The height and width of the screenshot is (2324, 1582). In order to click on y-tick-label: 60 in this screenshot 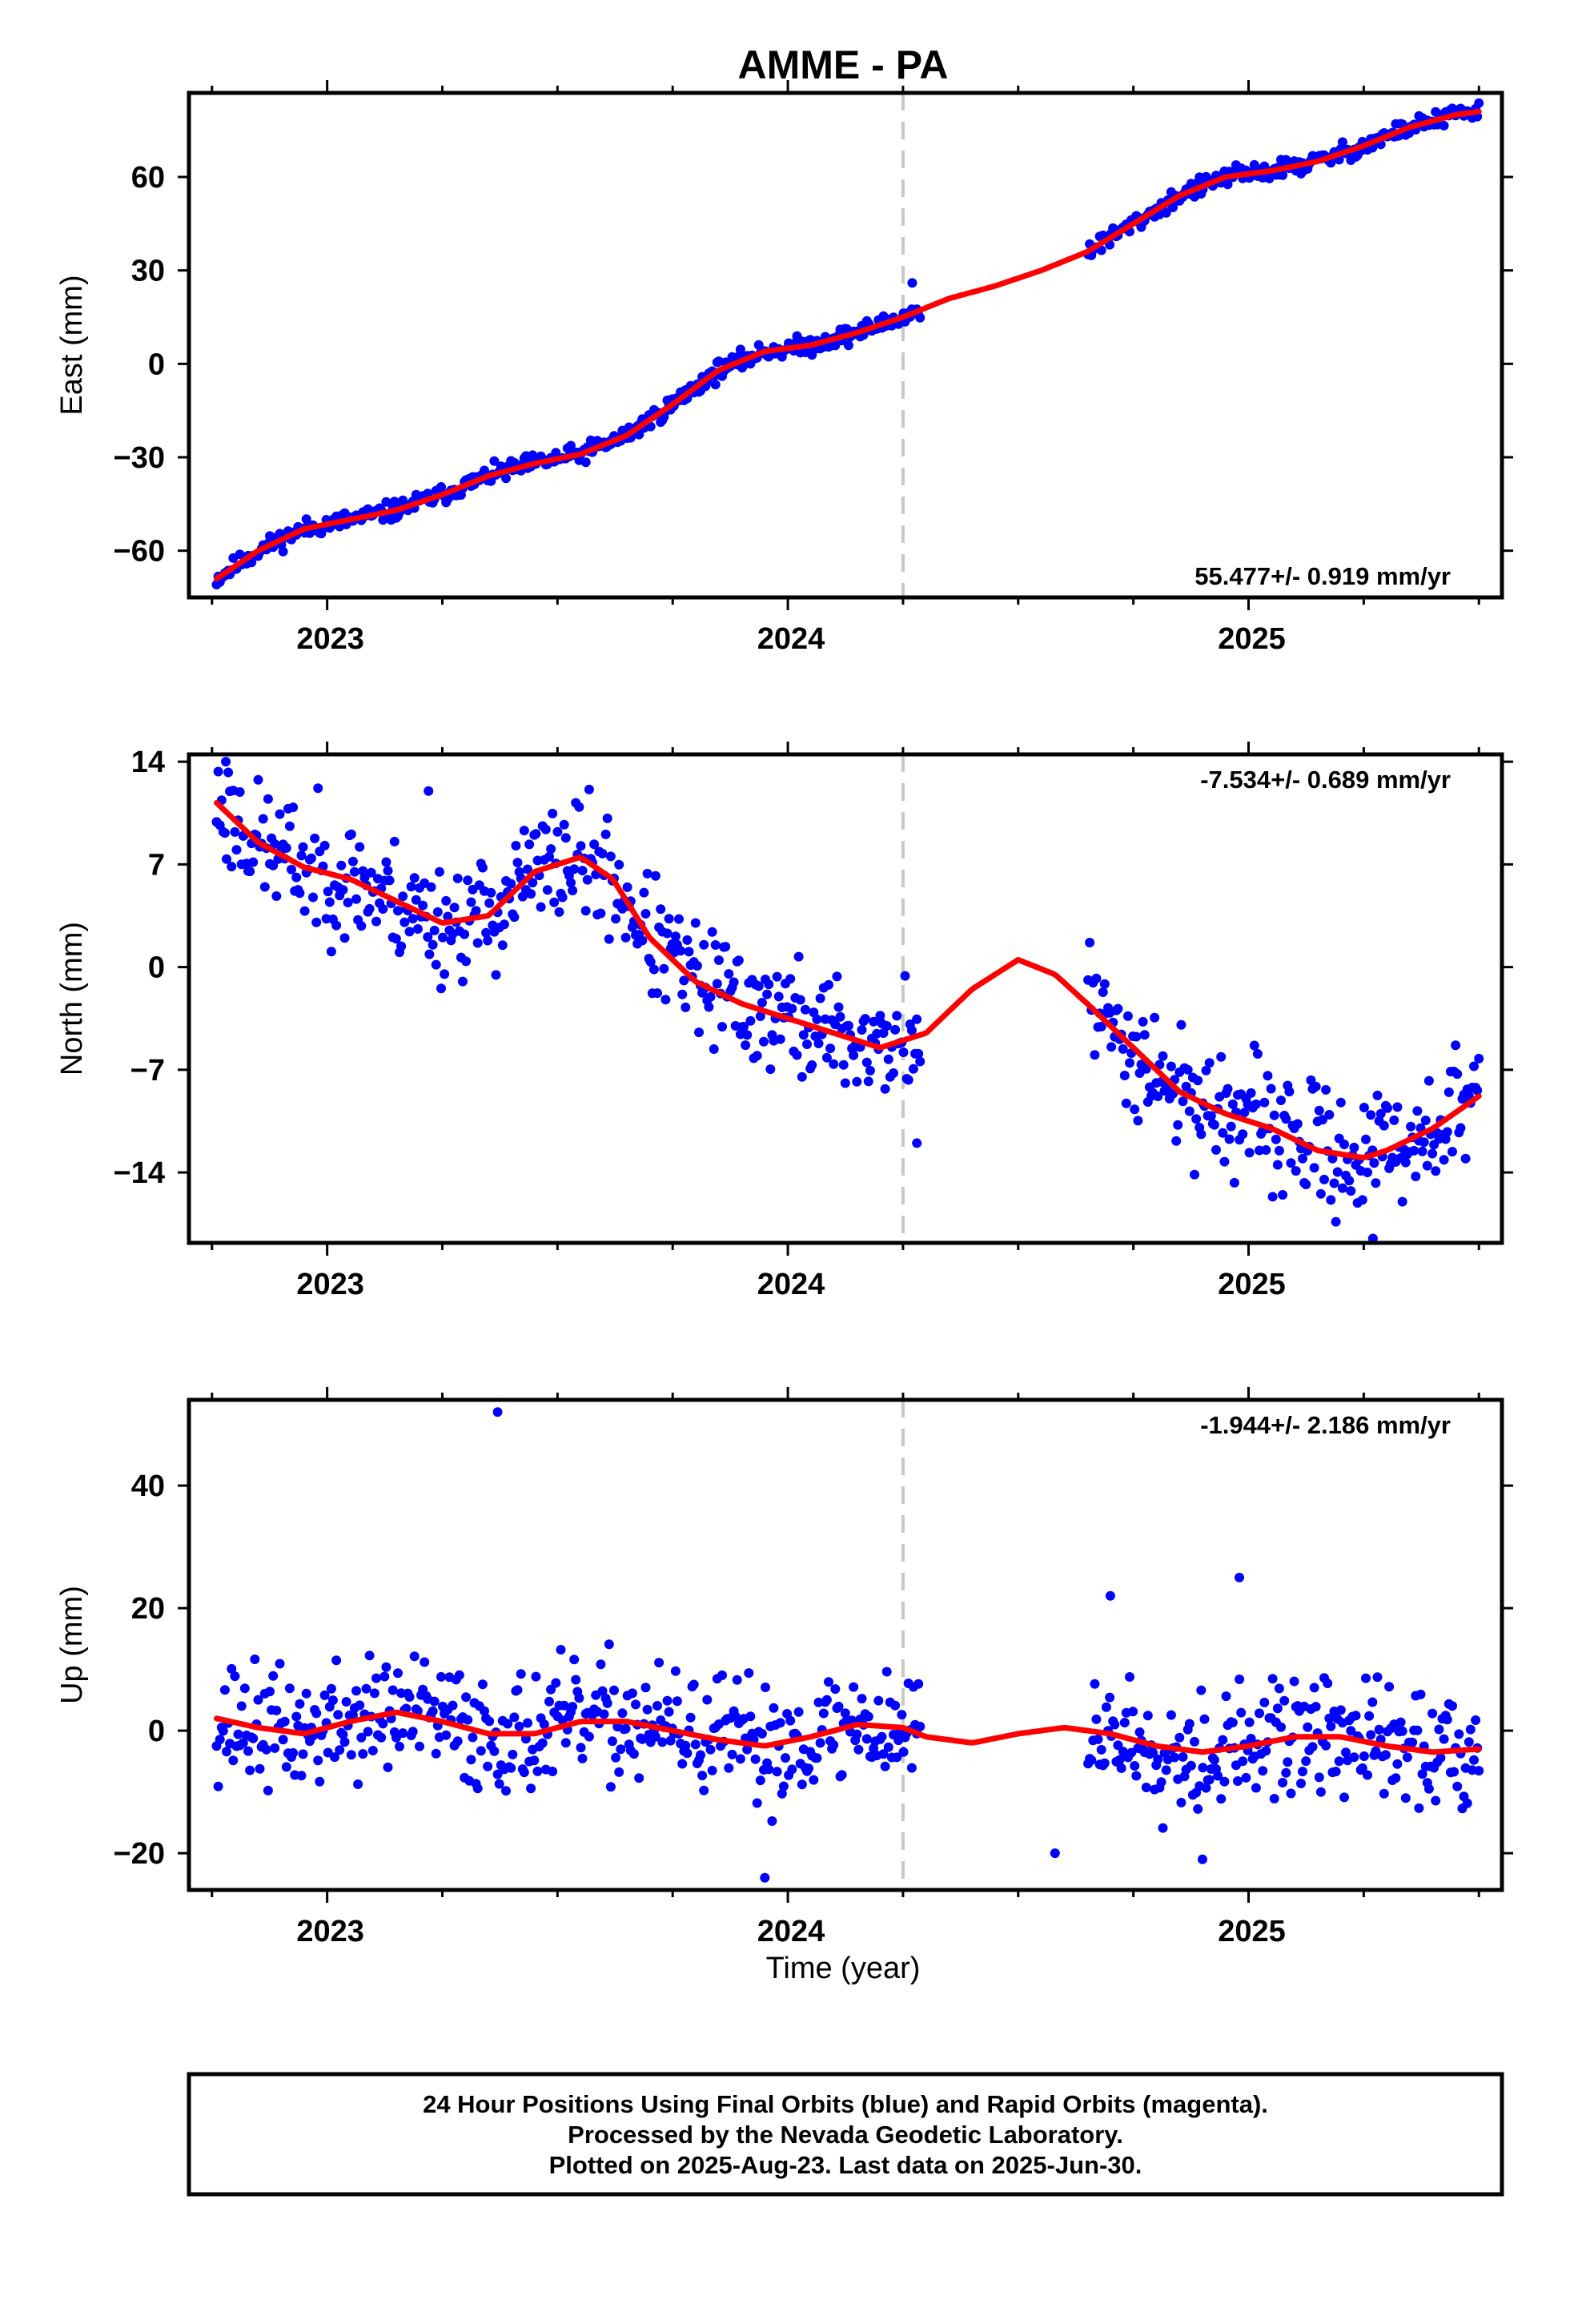, I will do `click(148, 178)`.